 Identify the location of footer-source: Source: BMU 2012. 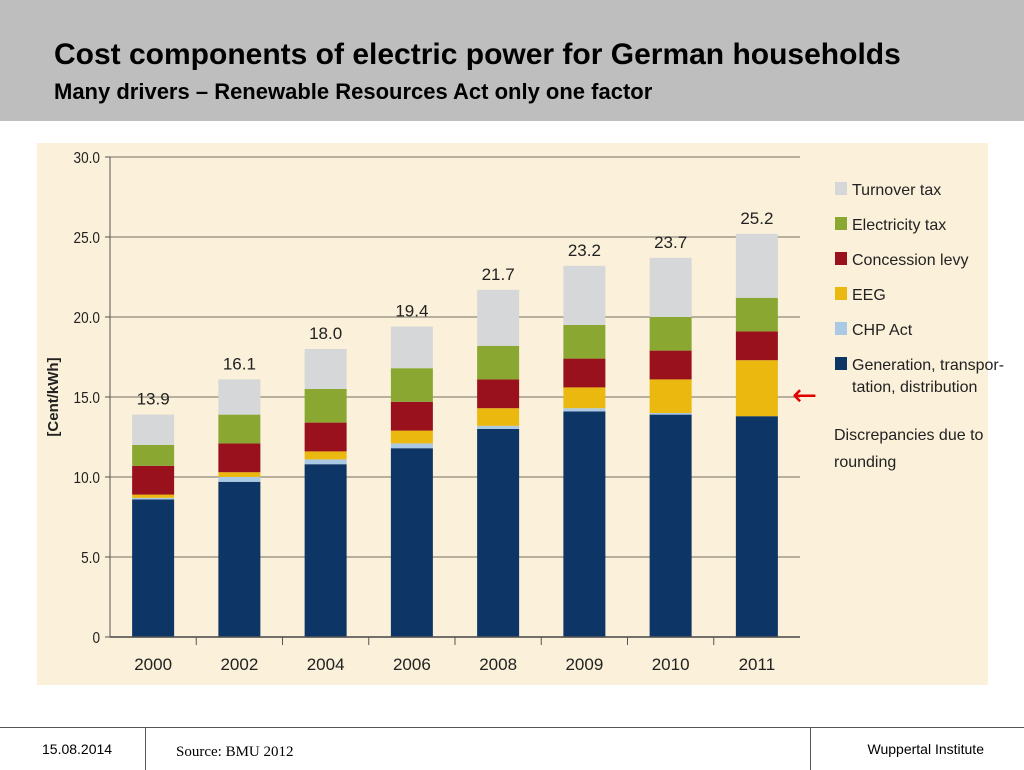
(235, 752).